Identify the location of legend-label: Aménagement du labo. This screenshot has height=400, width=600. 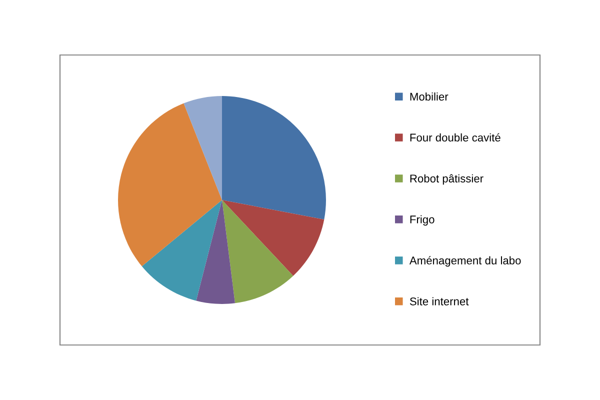
(465, 261).